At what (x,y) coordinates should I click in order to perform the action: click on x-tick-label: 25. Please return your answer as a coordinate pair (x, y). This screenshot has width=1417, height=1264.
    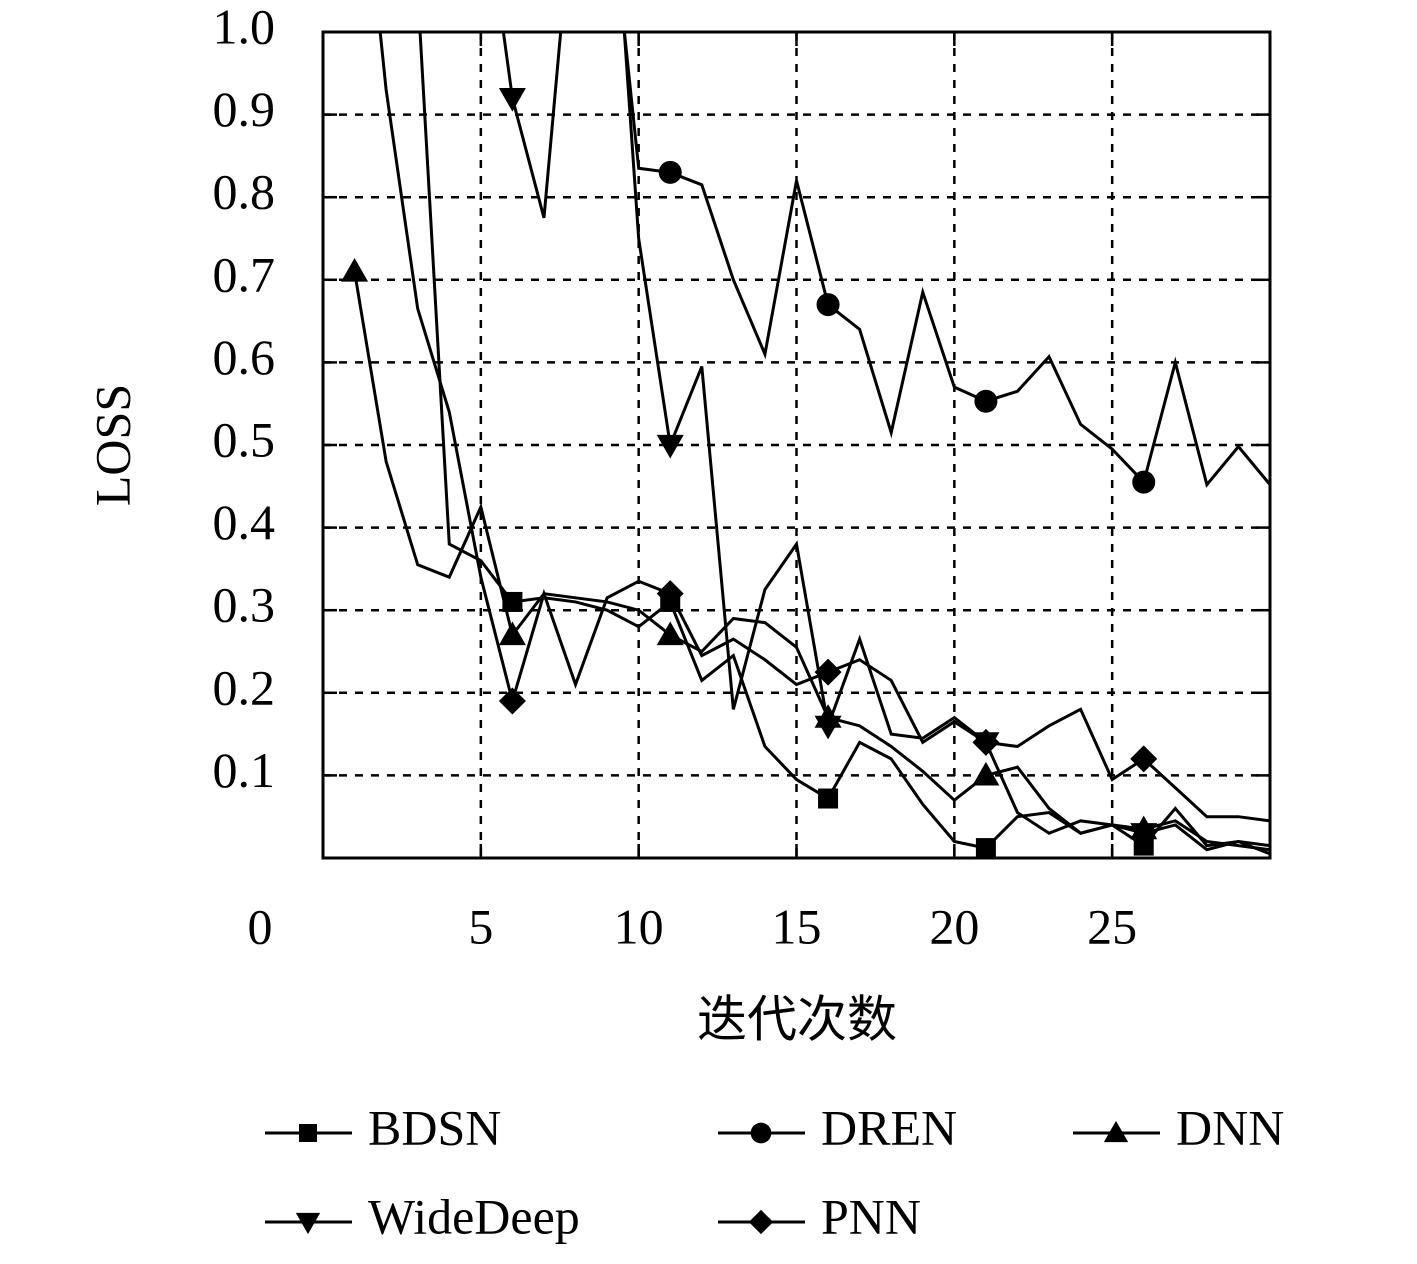
    Looking at the image, I should click on (1112, 926).